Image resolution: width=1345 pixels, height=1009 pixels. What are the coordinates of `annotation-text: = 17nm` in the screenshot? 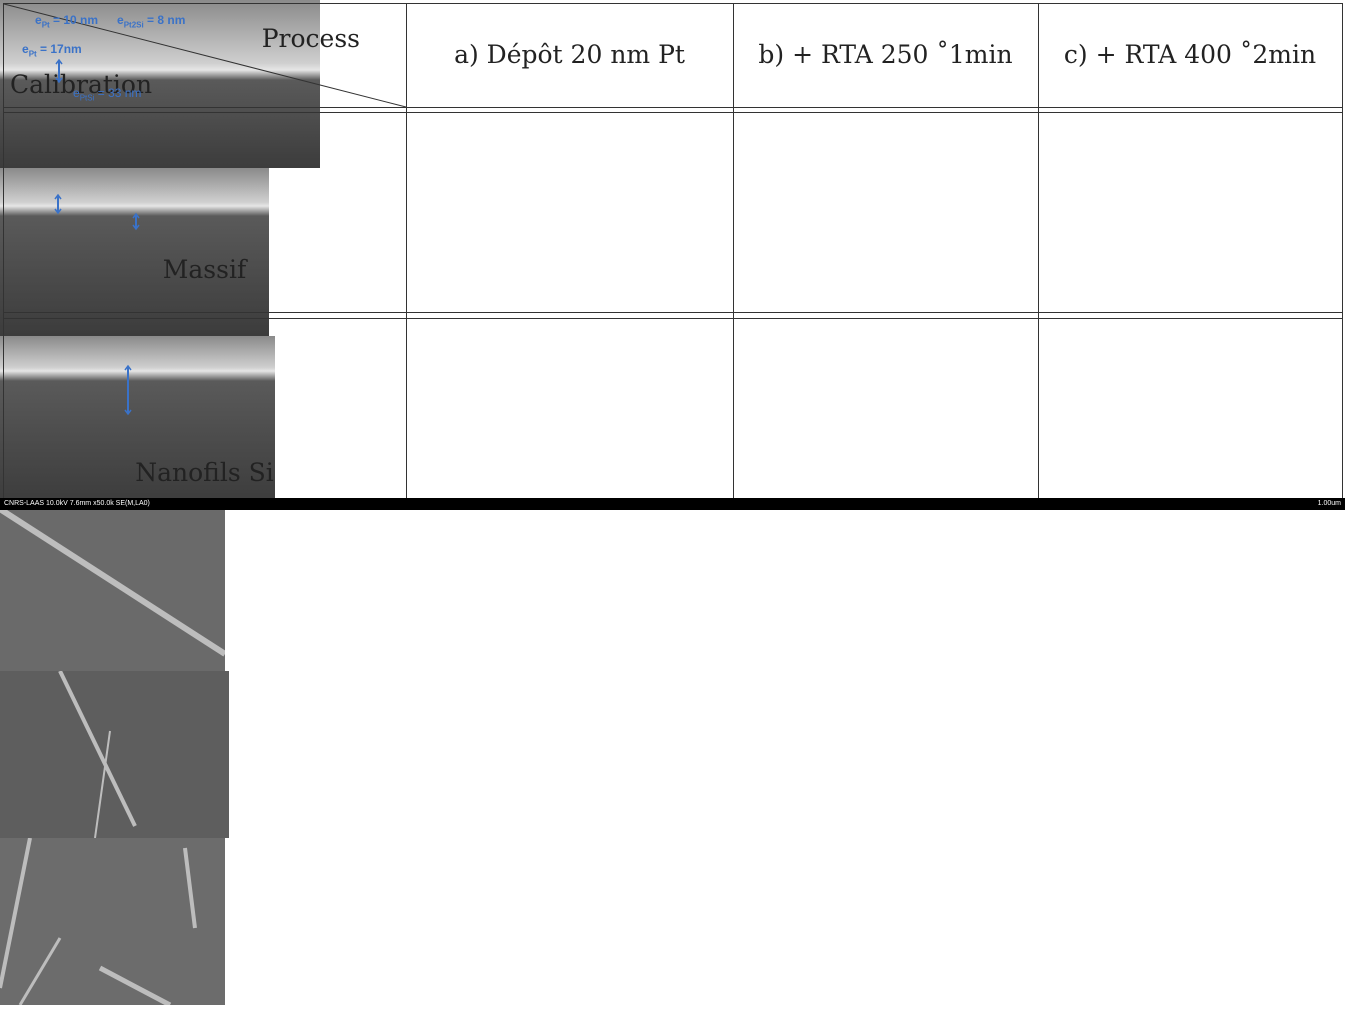 It's located at (59, 49).